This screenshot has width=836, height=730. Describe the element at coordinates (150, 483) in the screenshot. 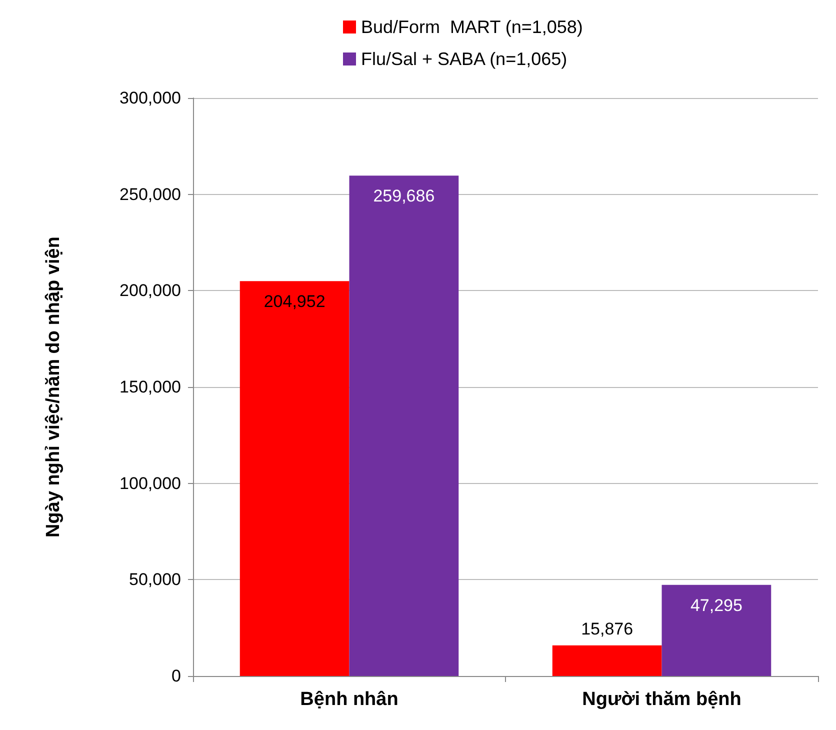

I see `y-tick-label: 100,000` at that location.